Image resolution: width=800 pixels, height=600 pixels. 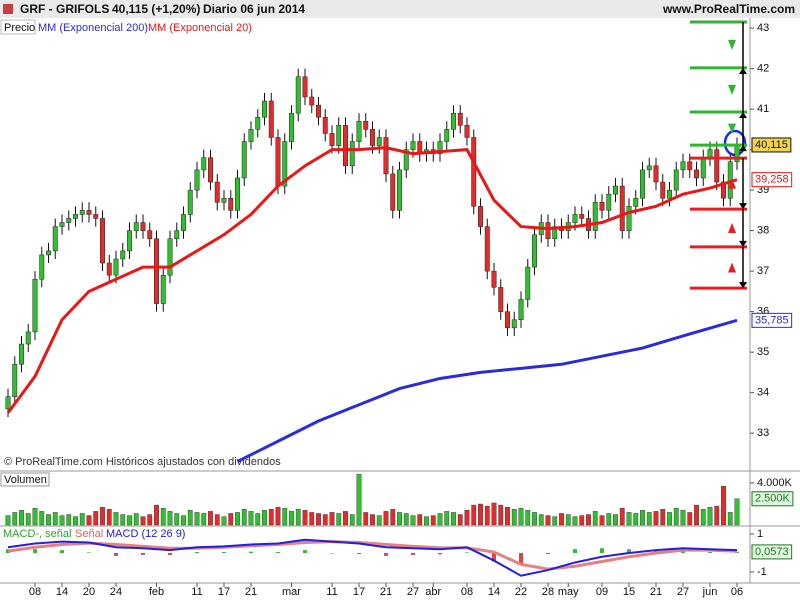 What do you see at coordinates (200, 28) in the screenshot?
I see `legend-entry: MM (Exponencial 20)` at bounding box center [200, 28].